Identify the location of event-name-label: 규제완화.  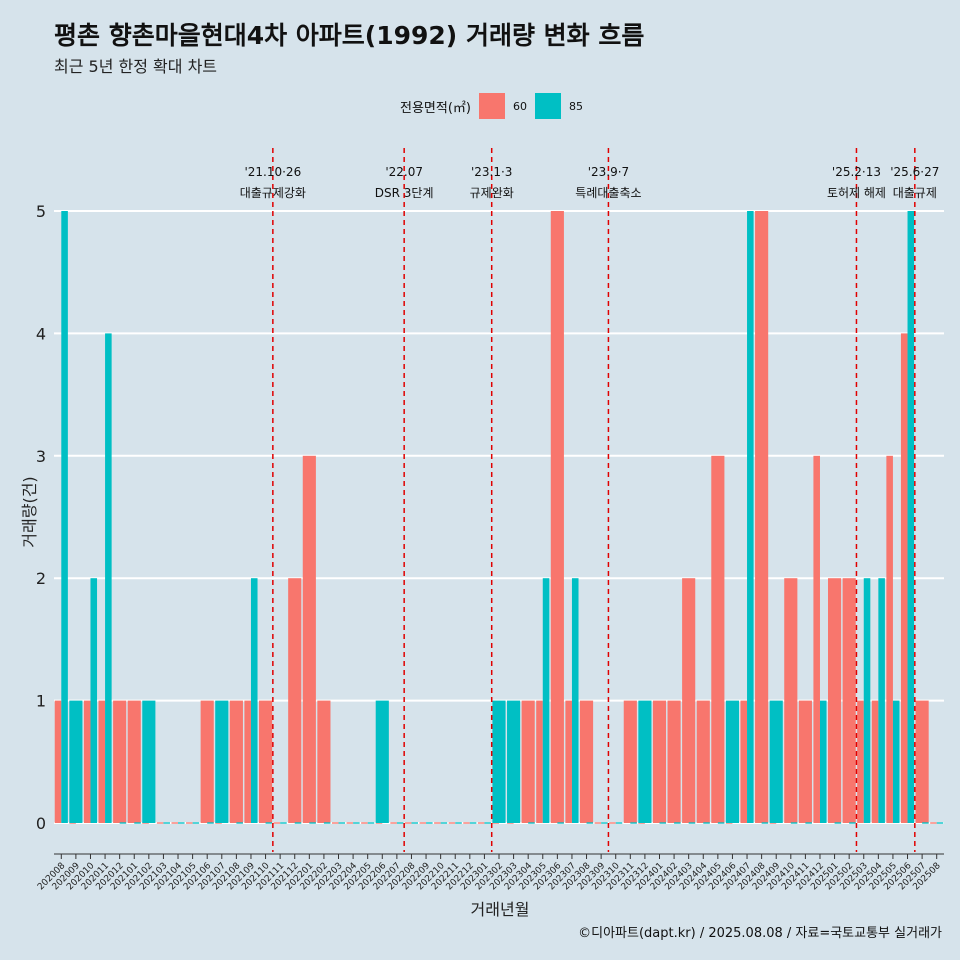
(492, 193).